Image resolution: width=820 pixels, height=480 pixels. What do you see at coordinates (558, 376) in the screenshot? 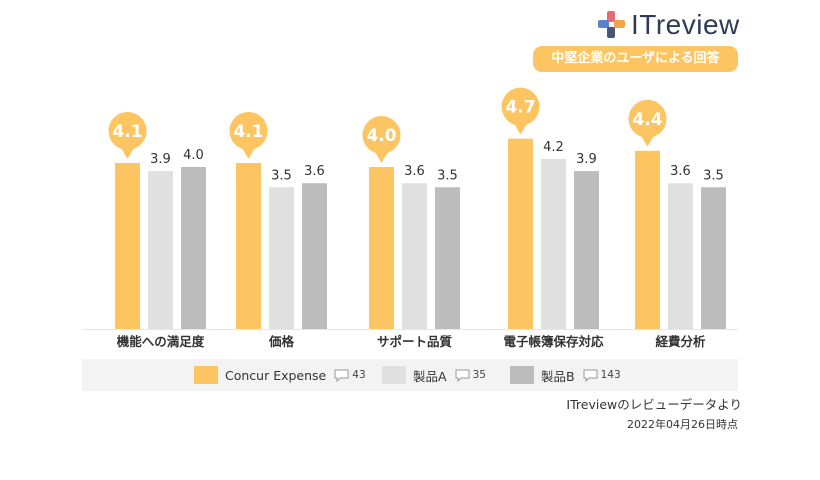
I see `legend-label: 製品B` at bounding box center [558, 376].